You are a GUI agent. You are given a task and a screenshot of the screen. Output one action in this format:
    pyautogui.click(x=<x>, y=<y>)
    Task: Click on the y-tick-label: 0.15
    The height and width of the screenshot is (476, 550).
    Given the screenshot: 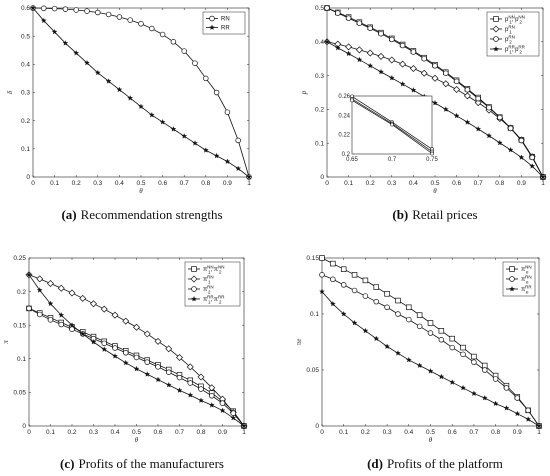 What is the action you would take?
    pyautogui.click(x=312, y=258)
    